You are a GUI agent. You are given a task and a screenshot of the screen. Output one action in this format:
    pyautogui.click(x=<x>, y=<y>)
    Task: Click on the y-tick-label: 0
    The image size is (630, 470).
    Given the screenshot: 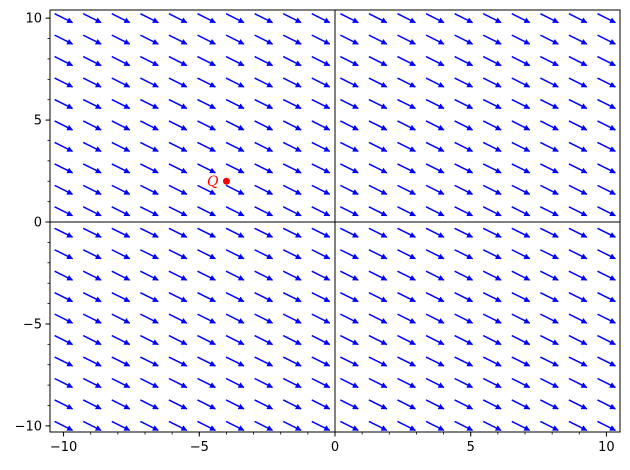 What is the action you would take?
    pyautogui.click(x=38, y=223)
    